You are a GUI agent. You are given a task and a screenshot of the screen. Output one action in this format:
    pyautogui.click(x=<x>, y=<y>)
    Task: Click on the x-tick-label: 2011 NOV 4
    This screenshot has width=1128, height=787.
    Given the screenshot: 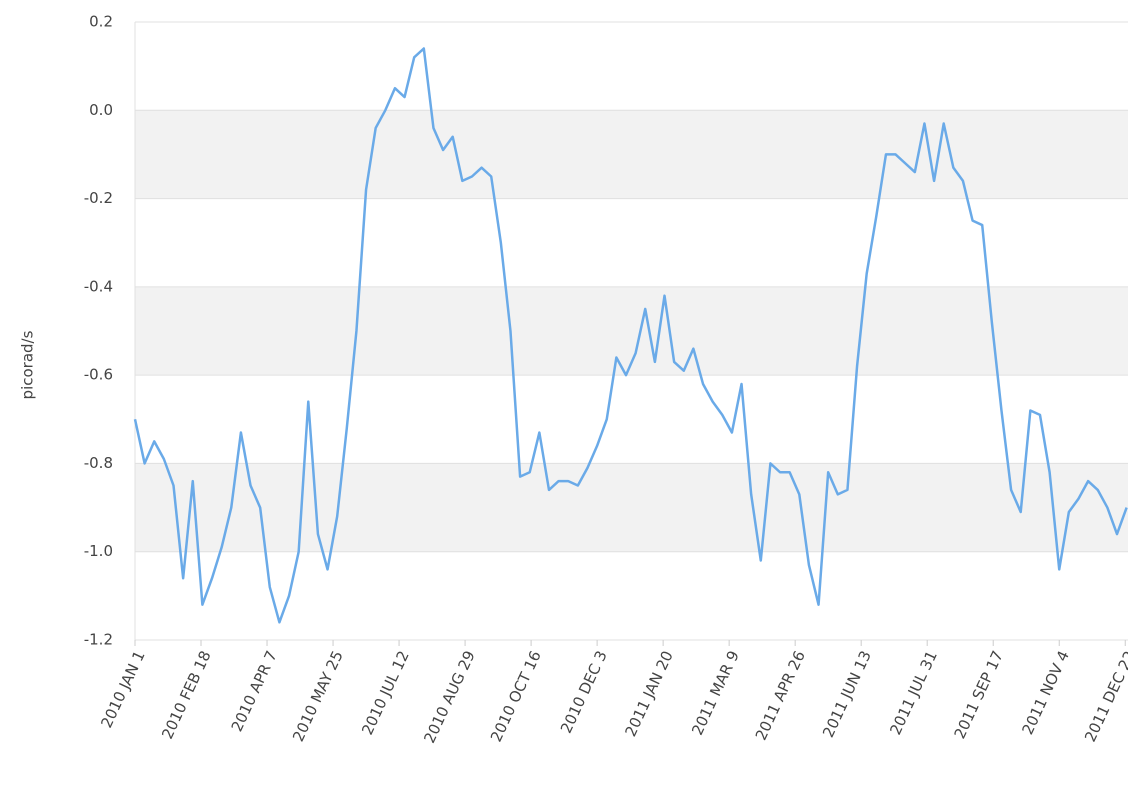 What is the action you would take?
    pyautogui.click(x=1045, y=692)
    